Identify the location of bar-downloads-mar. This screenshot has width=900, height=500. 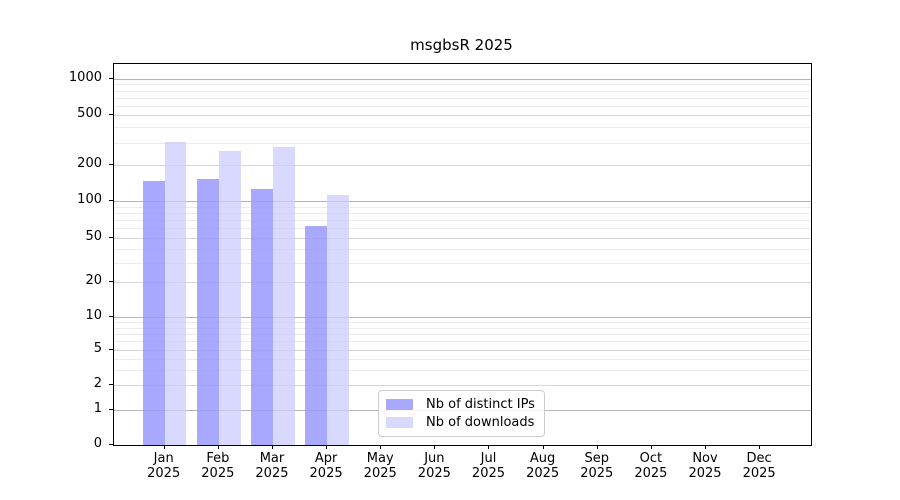
(283, 295).